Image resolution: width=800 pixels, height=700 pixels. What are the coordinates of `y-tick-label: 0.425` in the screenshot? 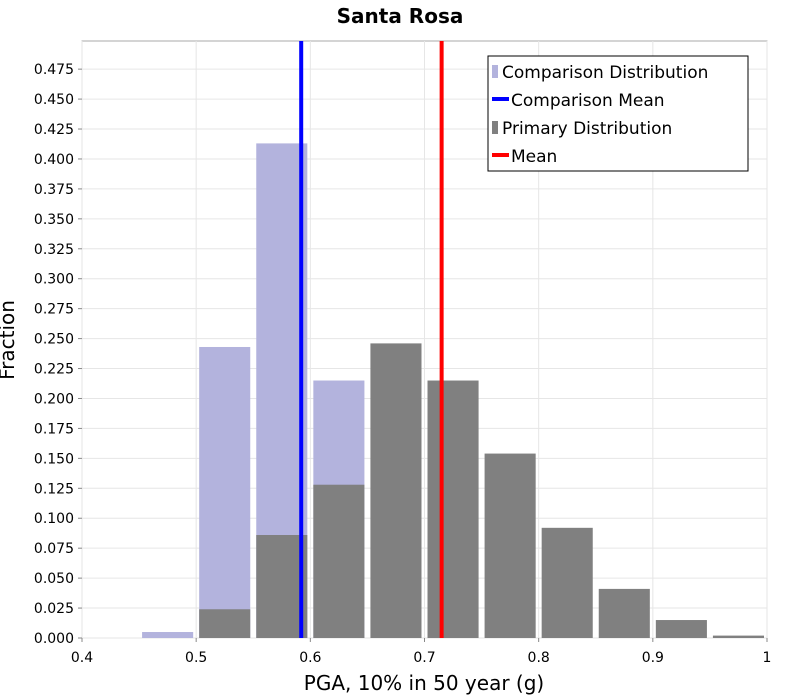 It's located at (54, 130).